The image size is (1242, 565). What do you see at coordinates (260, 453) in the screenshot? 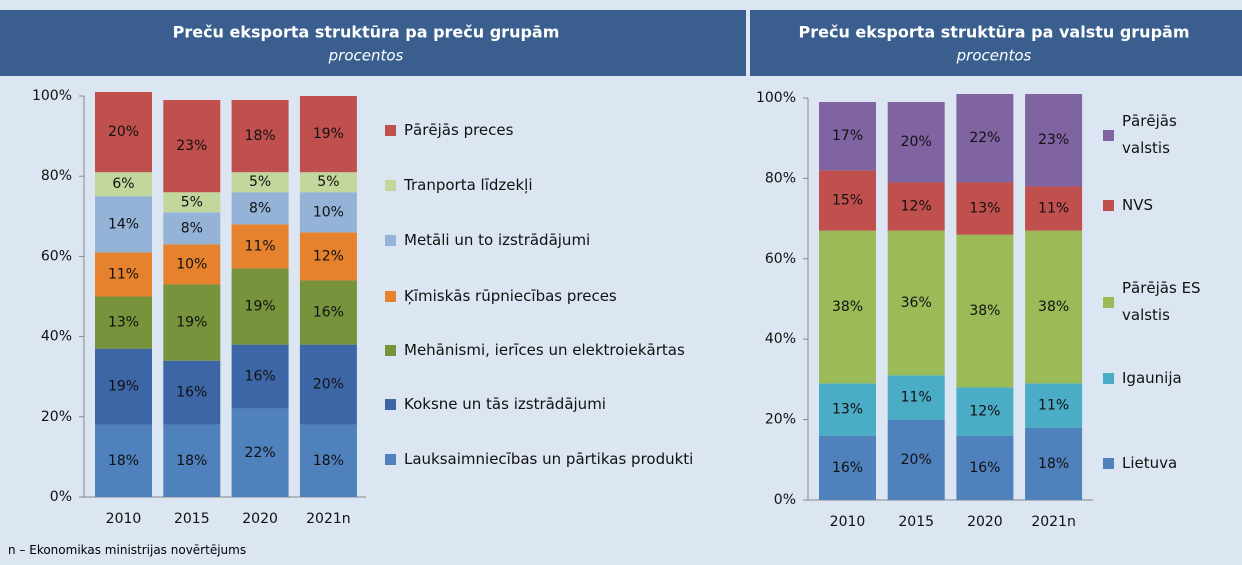
I see `data-label: 22%` at bounding box center [260, 453].